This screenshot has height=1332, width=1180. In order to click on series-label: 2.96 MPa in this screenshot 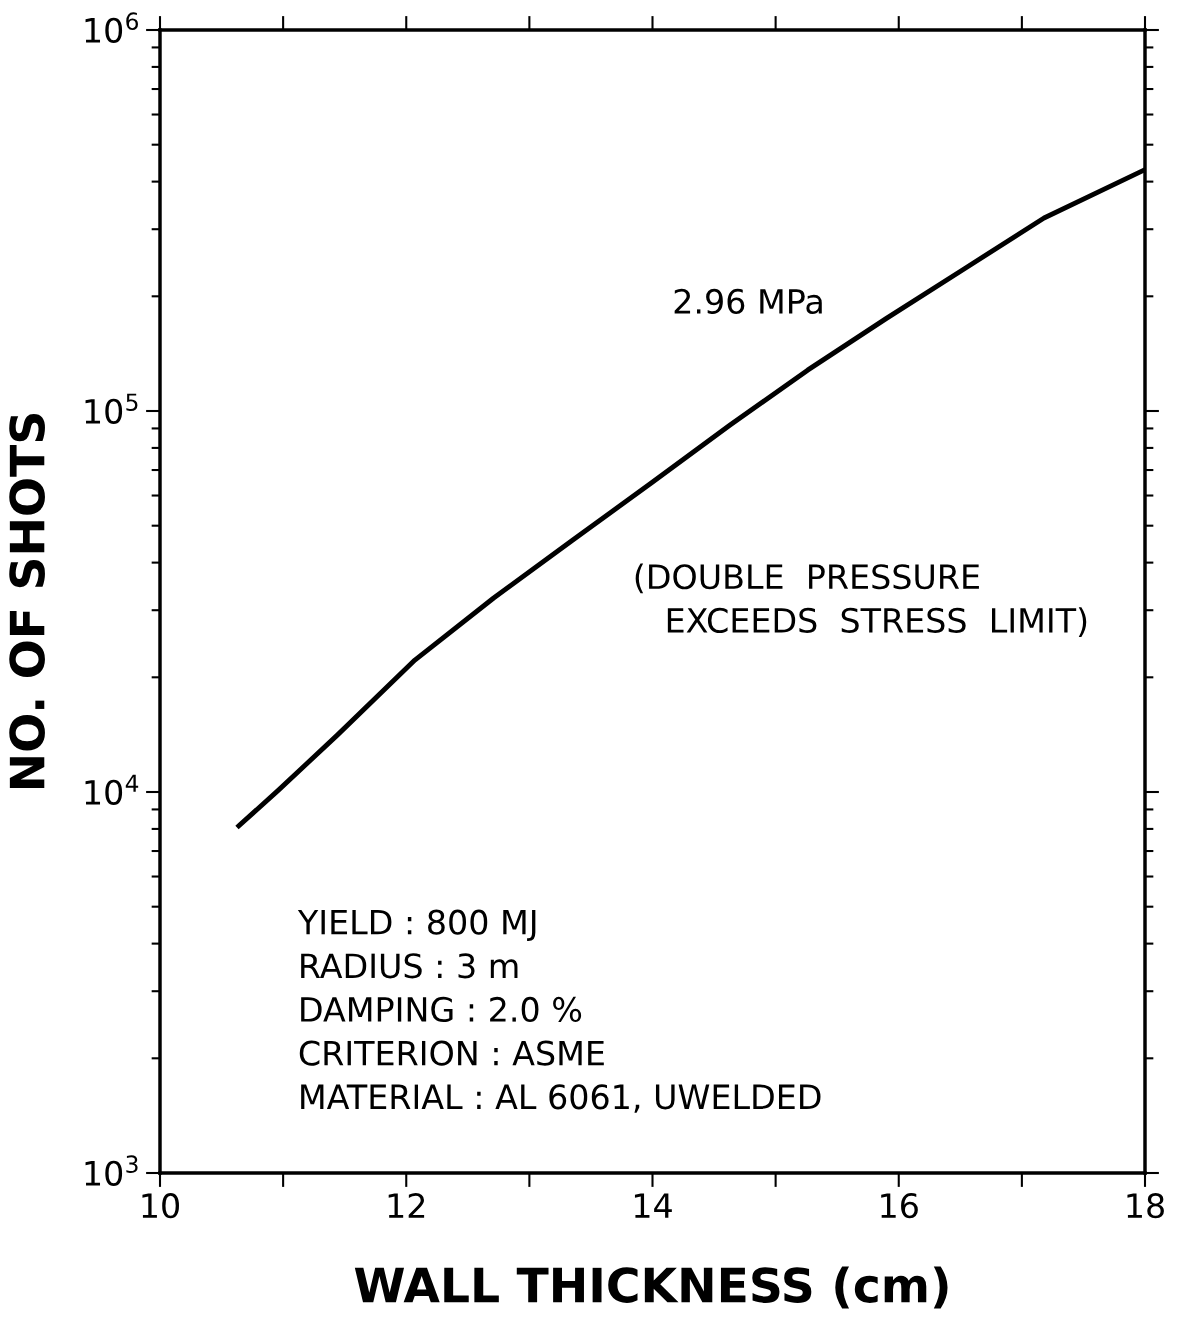, I will do `click(748, 301)`.